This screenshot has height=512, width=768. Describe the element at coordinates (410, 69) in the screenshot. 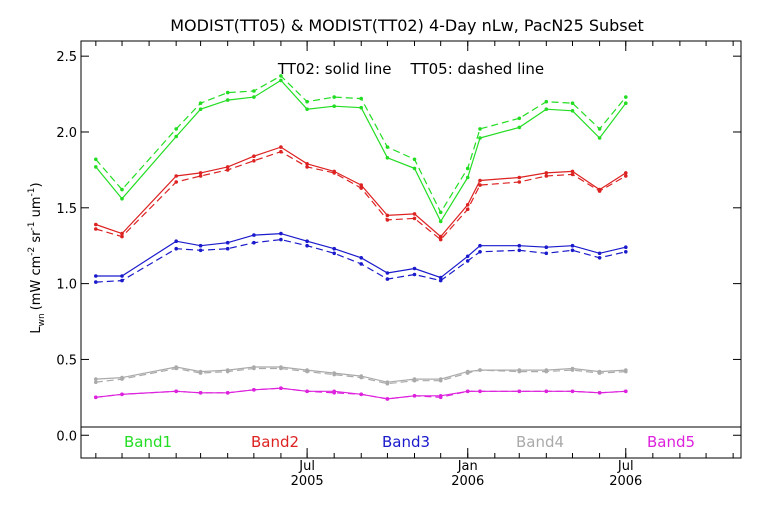

I see `chart-subtitle: TT02: solid line TT05: dashed line` at that location.